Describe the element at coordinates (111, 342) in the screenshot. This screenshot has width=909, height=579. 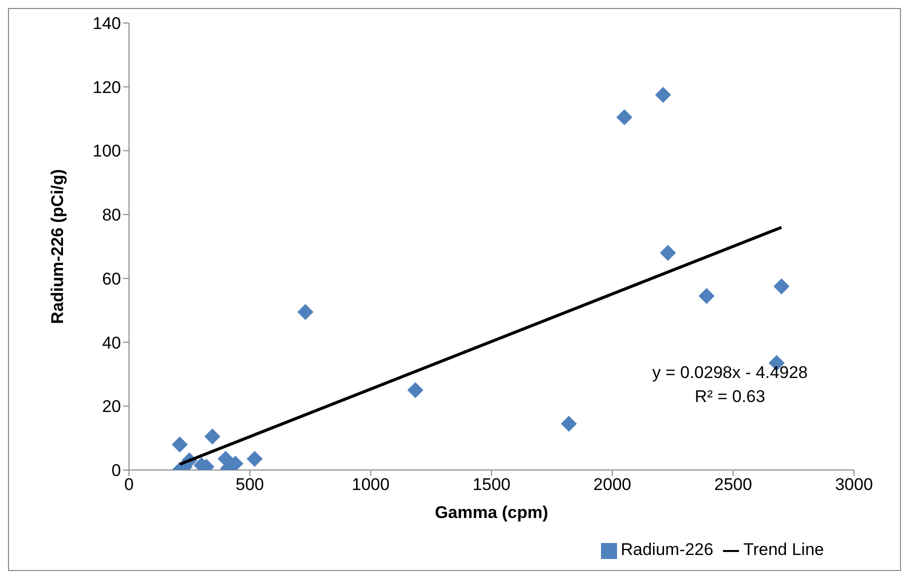
I see `y-tick-label: 40` at that location.